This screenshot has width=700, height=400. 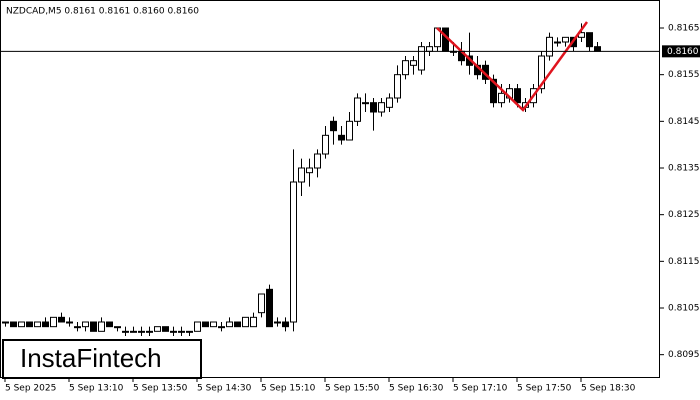 I want to click on x-tick-label: 5 Sep 15:10, so click(x=288, y=389).